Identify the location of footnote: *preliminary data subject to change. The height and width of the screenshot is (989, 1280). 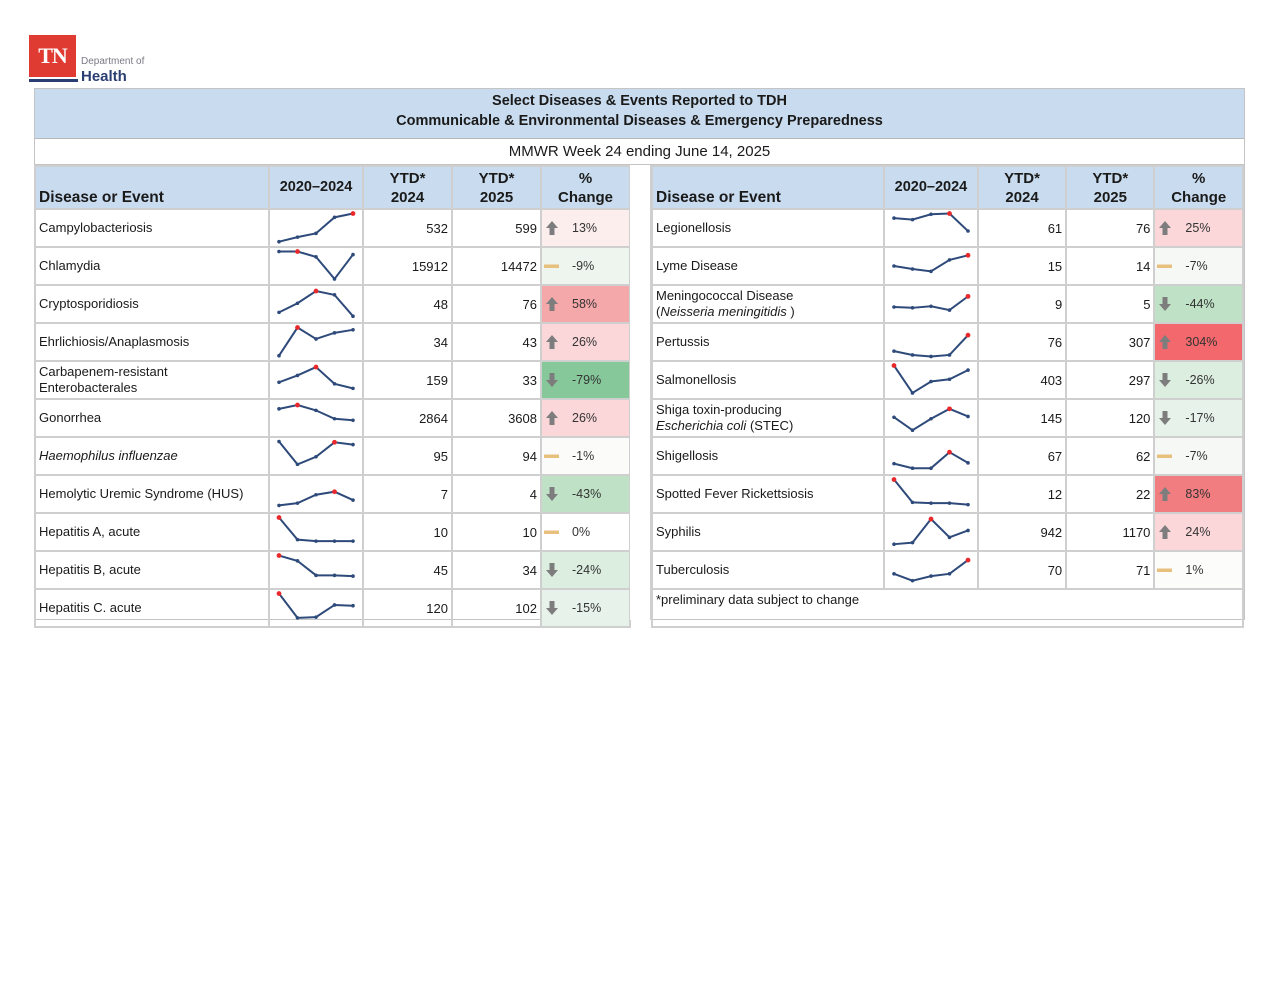
(947, 608).